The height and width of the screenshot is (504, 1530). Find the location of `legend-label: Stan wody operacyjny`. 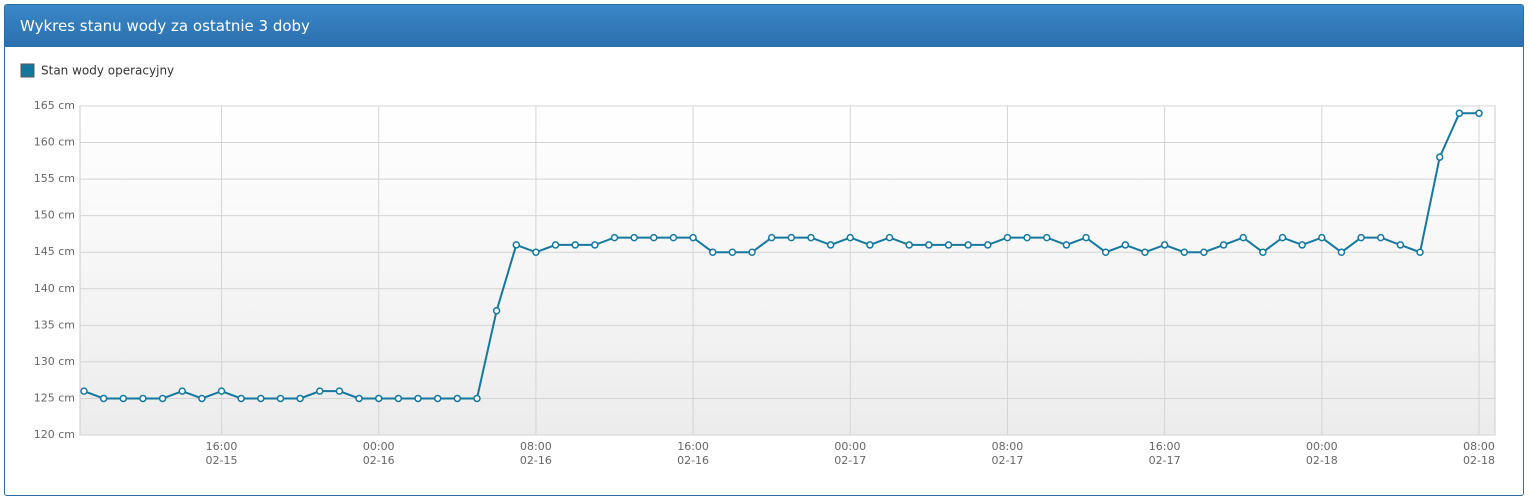

legend-label: Stan wody operacyjny is located at coordinates (107, 71).